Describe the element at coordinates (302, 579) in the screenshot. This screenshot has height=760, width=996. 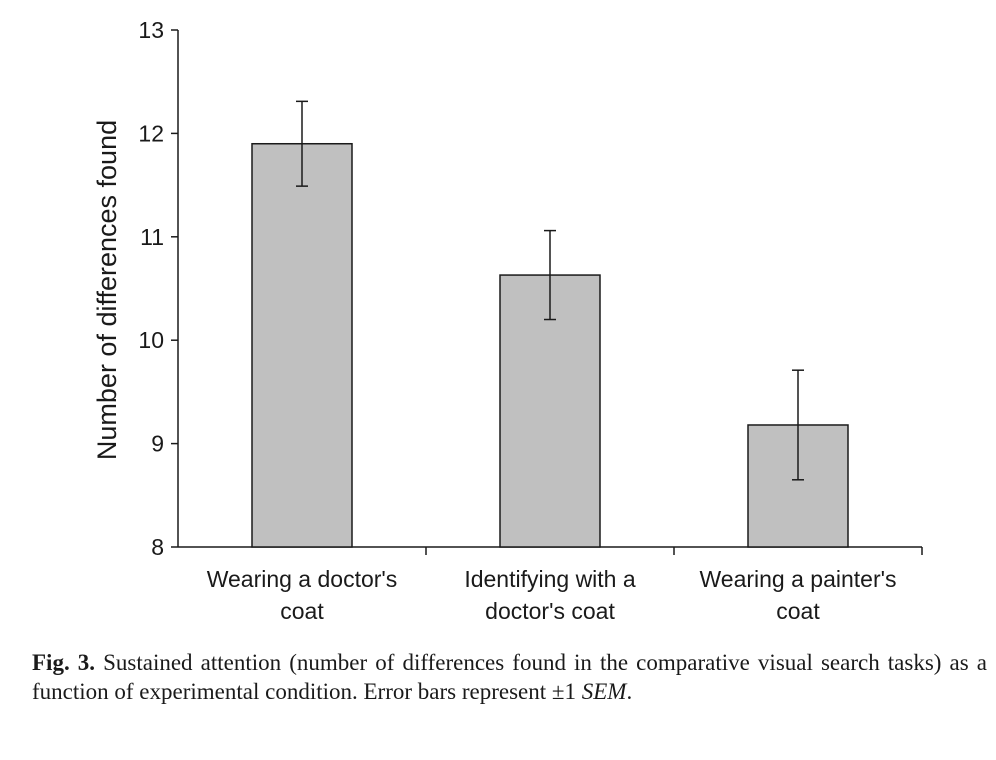
I see `x-category-label-line: Wearing a doctor's` at that location.